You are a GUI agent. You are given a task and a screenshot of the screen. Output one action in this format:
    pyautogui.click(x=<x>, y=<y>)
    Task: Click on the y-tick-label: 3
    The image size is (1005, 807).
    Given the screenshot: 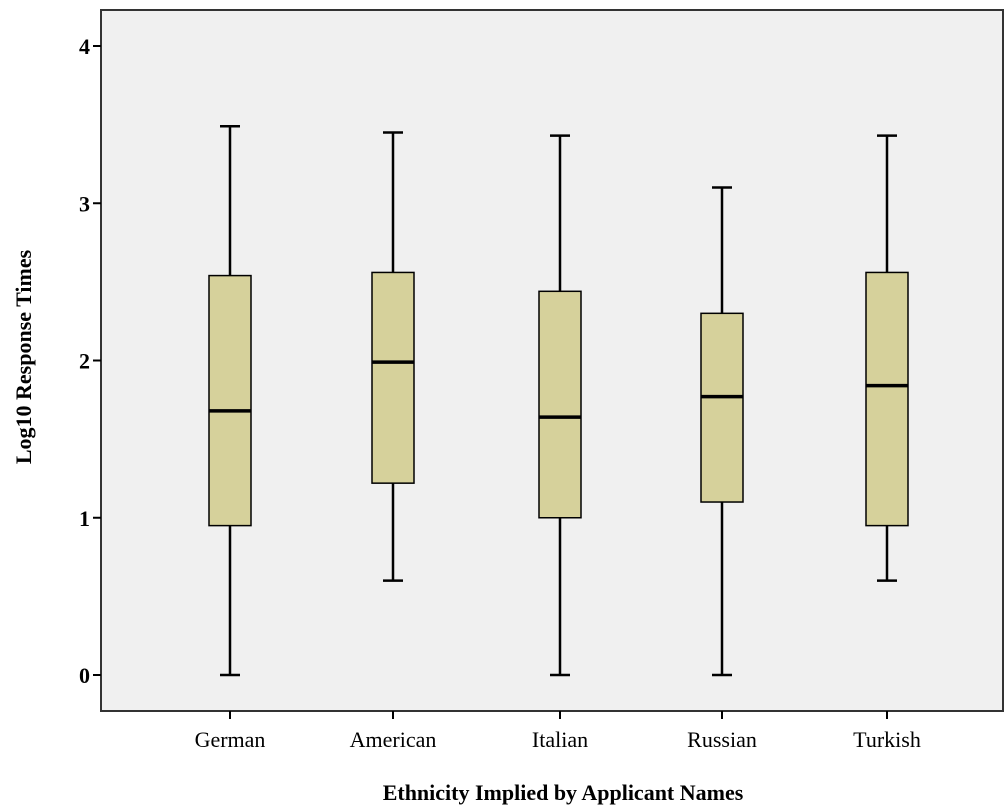 What is the action you would take?
    pyautogui.click(x=84, y=203)
    